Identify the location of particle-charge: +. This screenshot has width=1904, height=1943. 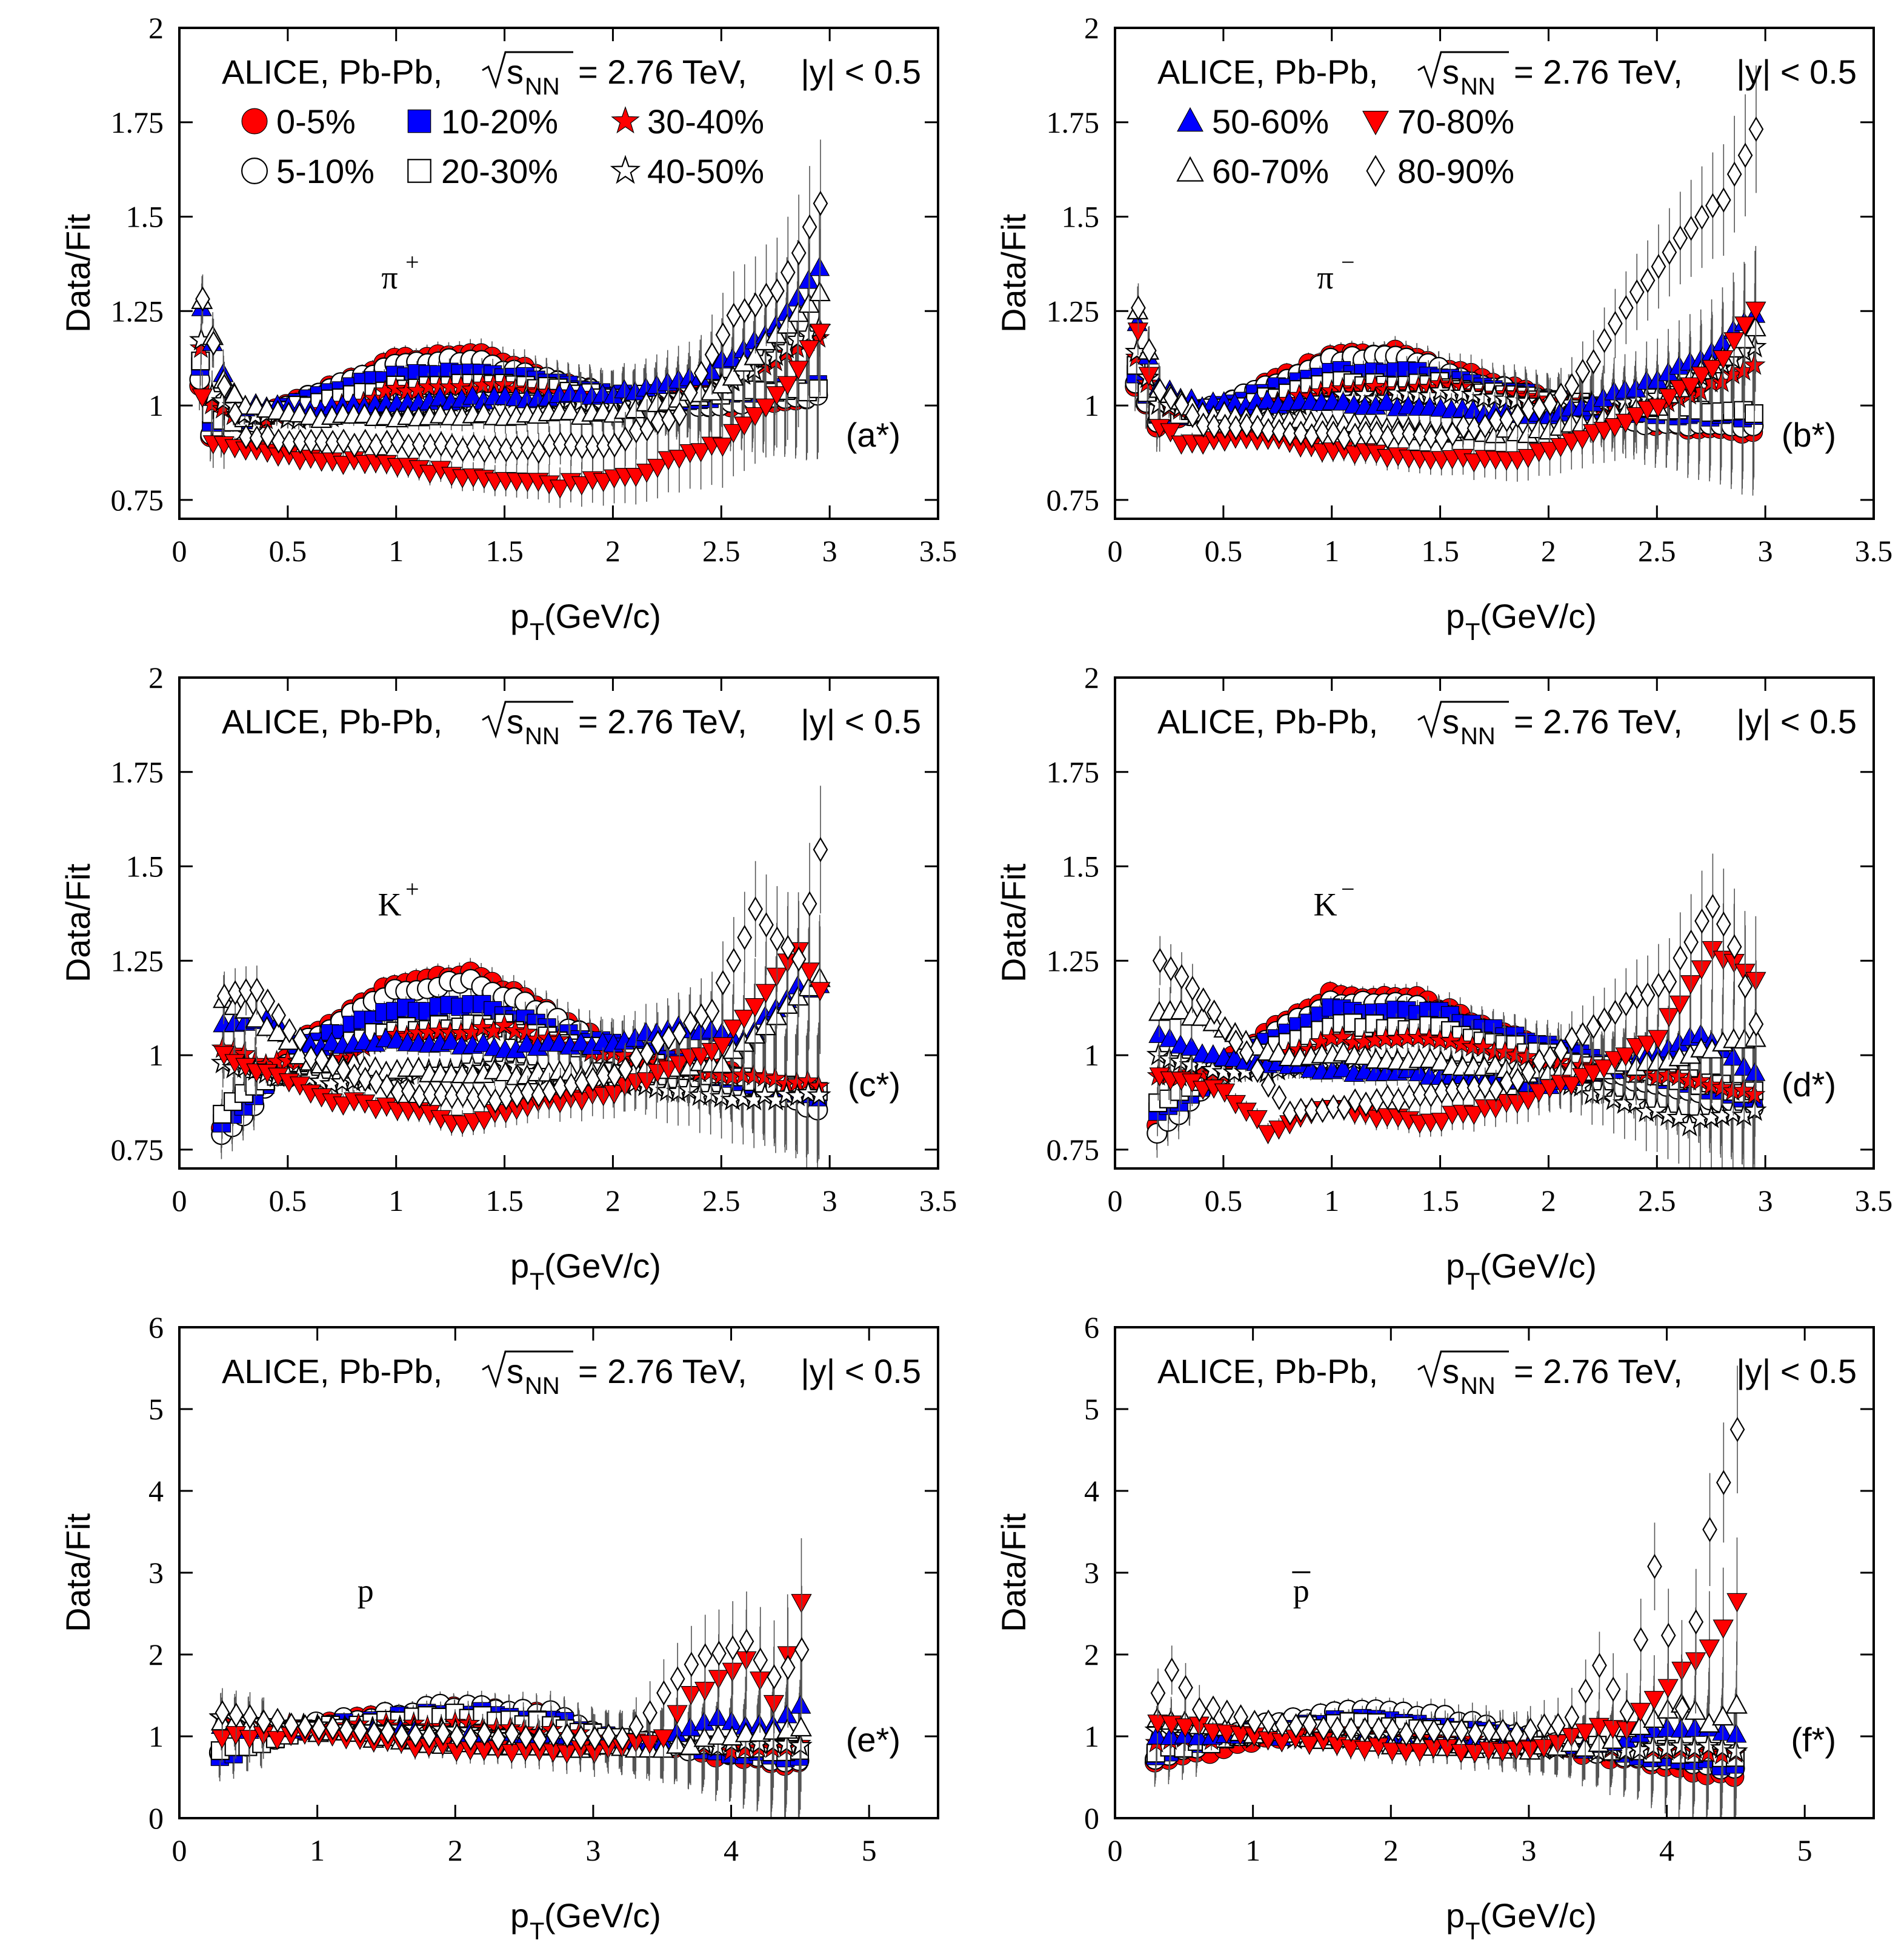
(412, 262).